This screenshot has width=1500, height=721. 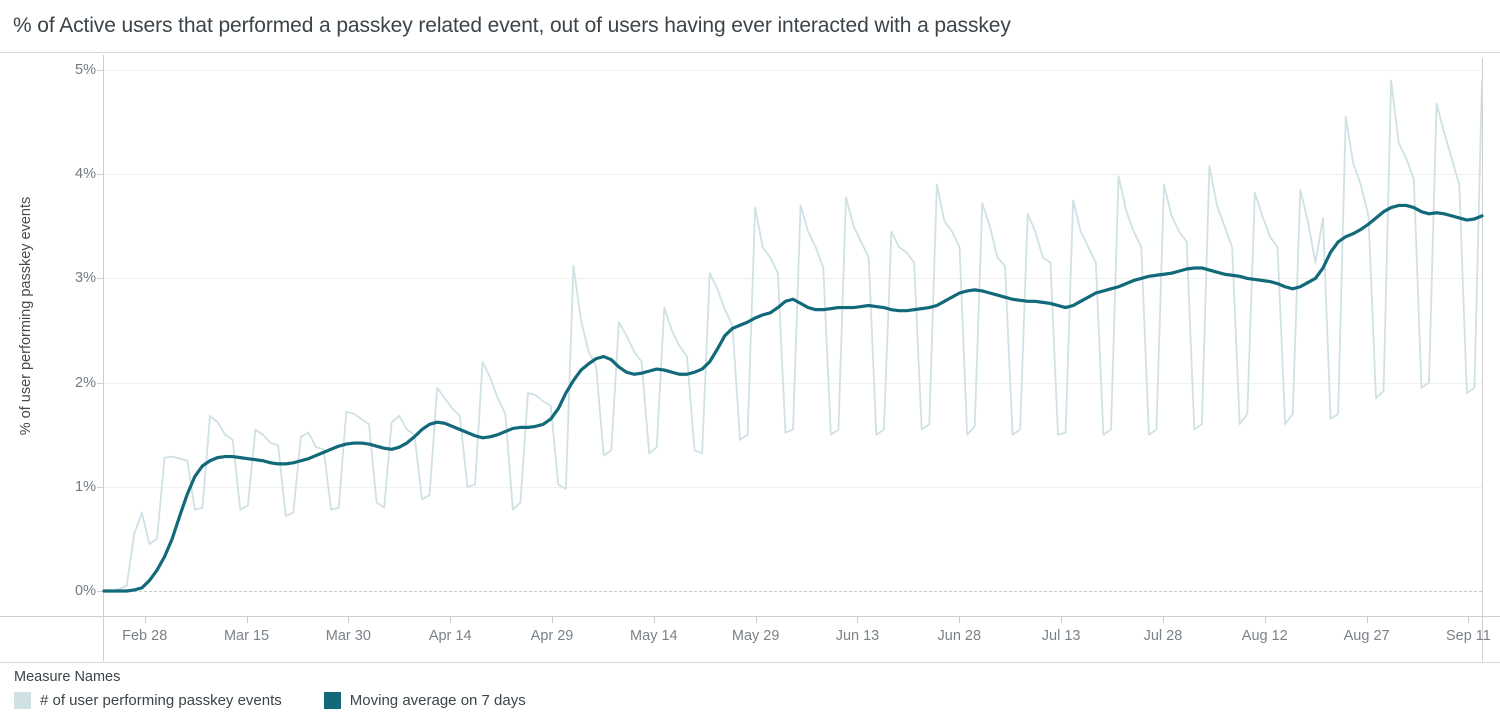 What do you see at coordinates (755, 636) in the screenshot?
I see `x-tick-label: May 29` at bounding box center [755, 636].